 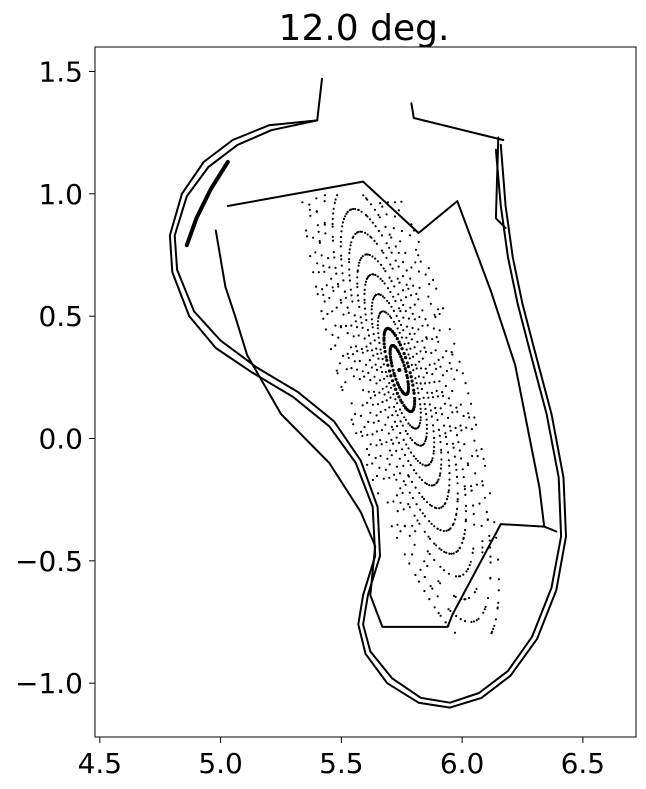 I want to click on x-tick-label: 5.0, so click(x=220, y=763).